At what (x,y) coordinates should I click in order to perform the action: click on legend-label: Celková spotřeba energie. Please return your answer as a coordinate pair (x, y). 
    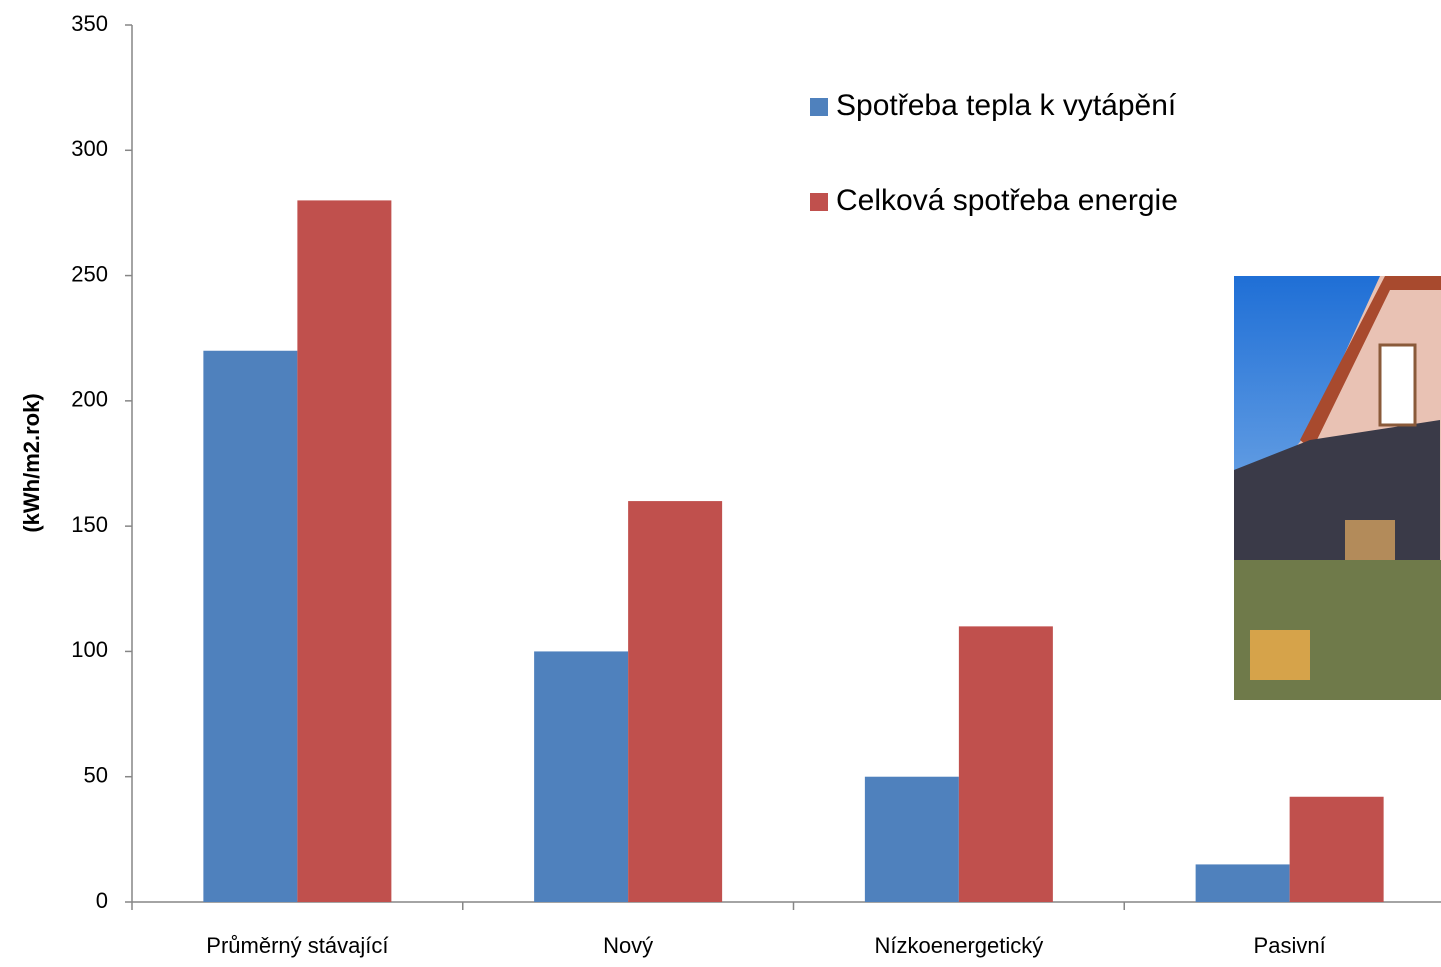
    Looking at the image, I should click on (1007, 200).